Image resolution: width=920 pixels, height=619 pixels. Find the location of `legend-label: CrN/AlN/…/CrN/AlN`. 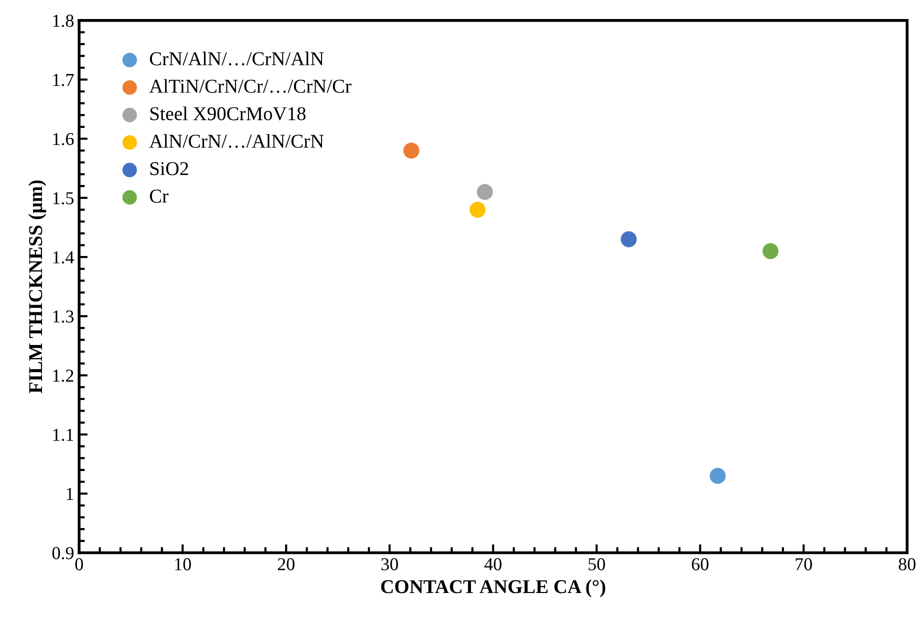

legend-label: CrN/AlN/…/CrN/AlN is located at coordinates (237, 59).